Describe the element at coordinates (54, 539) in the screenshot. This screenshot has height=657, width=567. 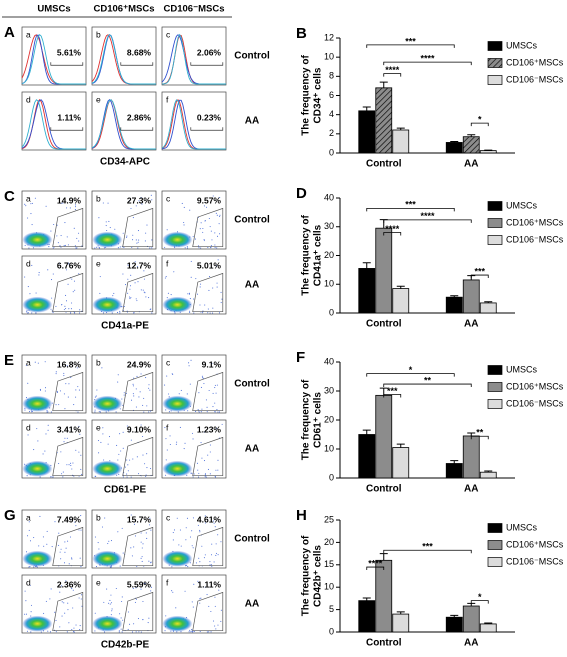
I see `flow-plot: 7.49%a` at that location.